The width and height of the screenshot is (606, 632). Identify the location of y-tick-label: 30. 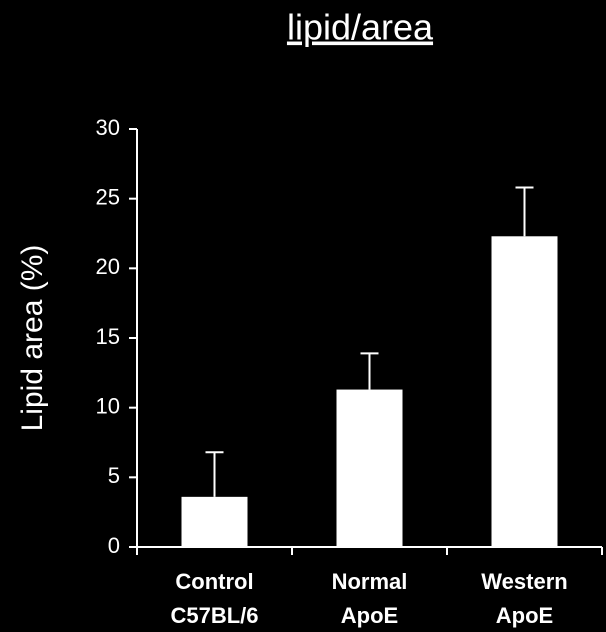
(108, 127).